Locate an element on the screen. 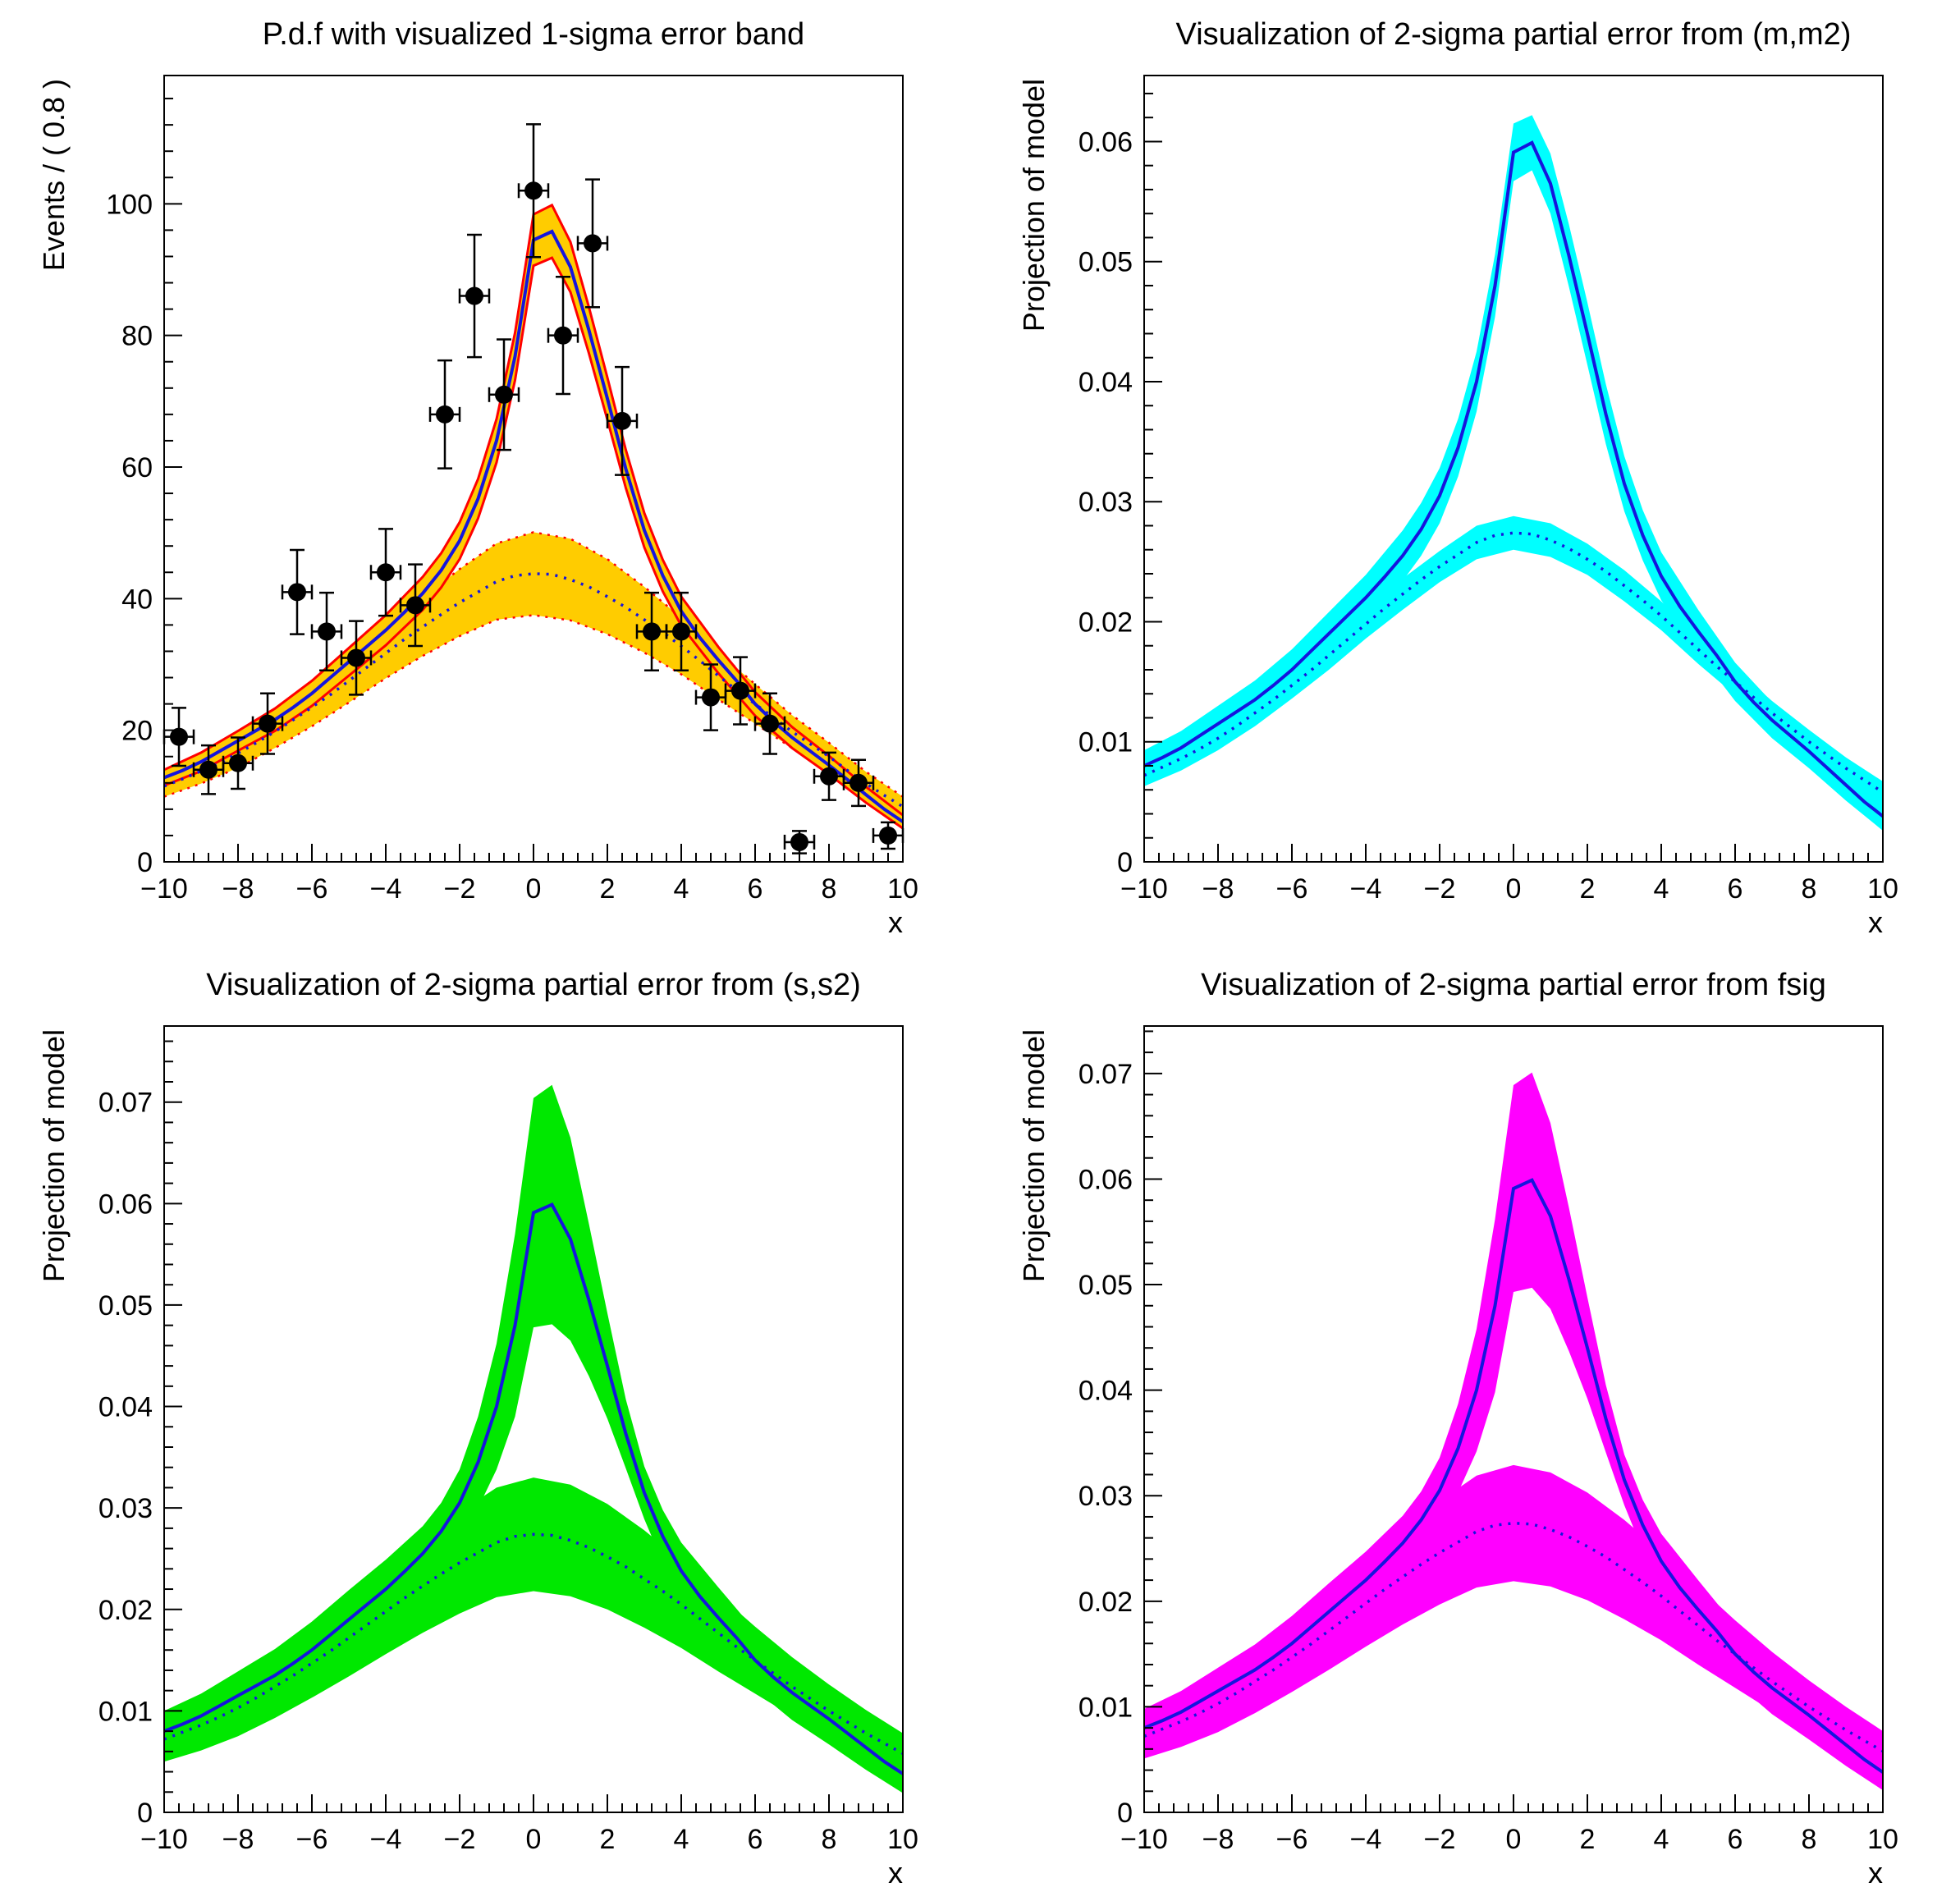  panel-title: P.d.f with visualized 1-sigma error band is located at coordinates (533, 34).